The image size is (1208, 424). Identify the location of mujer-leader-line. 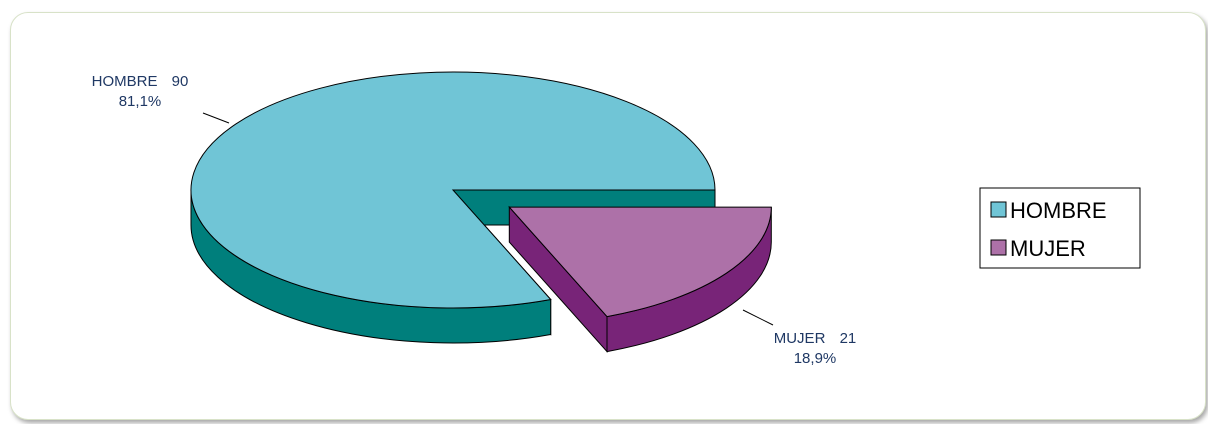
(758, 317).